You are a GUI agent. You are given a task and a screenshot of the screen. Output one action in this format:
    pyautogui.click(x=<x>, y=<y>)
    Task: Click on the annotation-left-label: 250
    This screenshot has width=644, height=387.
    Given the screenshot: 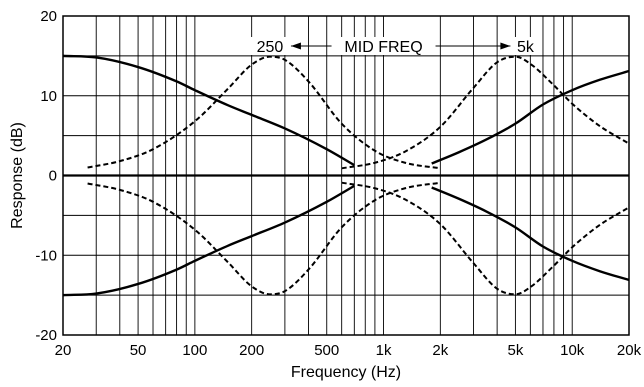 What is the action you would take?
    pyautogui.click(x=270, y=47)
    